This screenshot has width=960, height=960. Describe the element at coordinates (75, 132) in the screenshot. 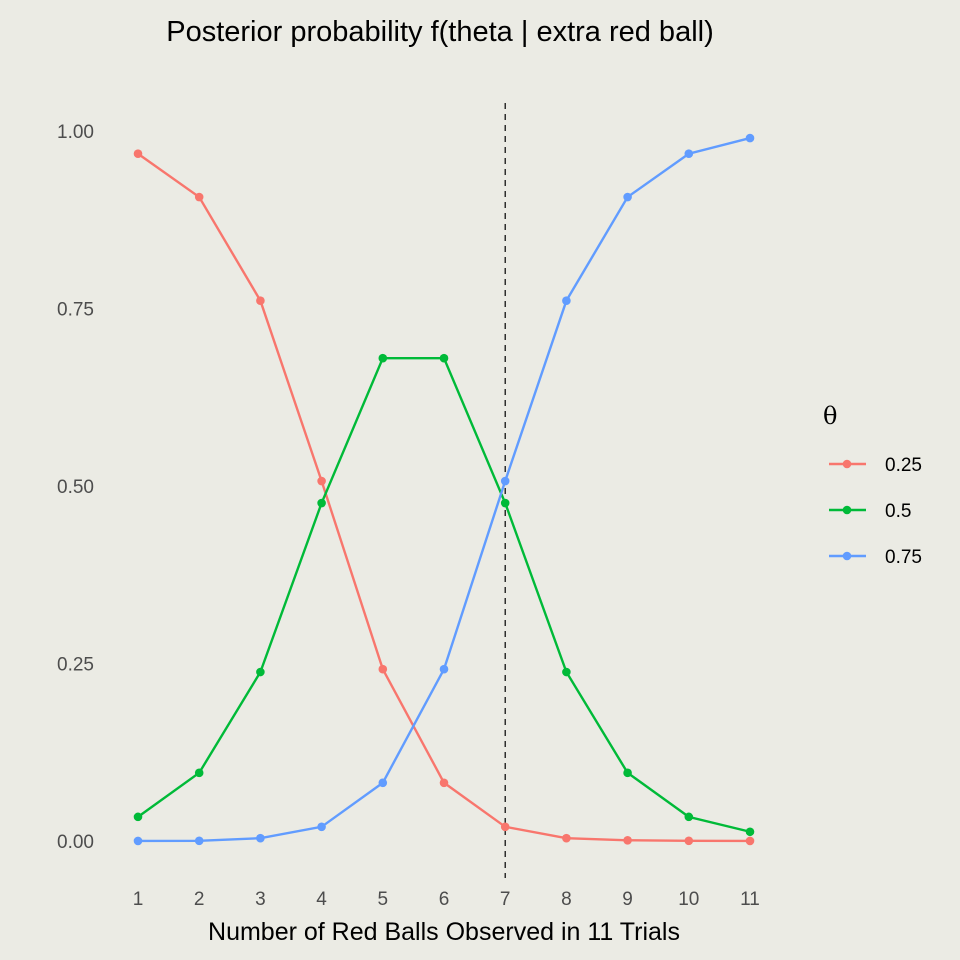

I see `y-tick-label: 1.00` at that location.